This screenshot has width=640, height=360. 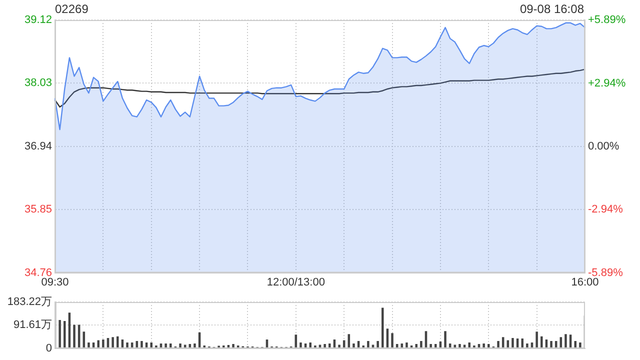 I want to click on y-tick-label: 0, so click(x=49, y=348).